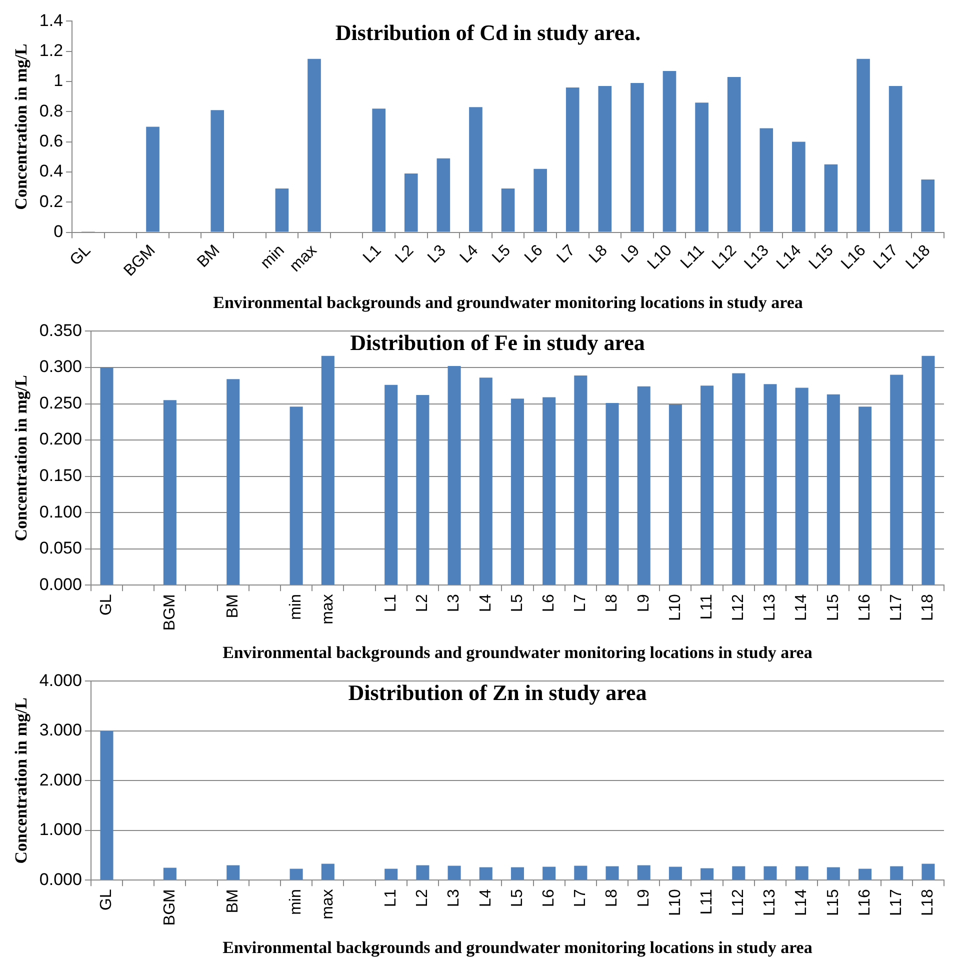 This screenshot has height=975, width=962. I want to click on y-tick-label: 0.200, so click(60, 439).